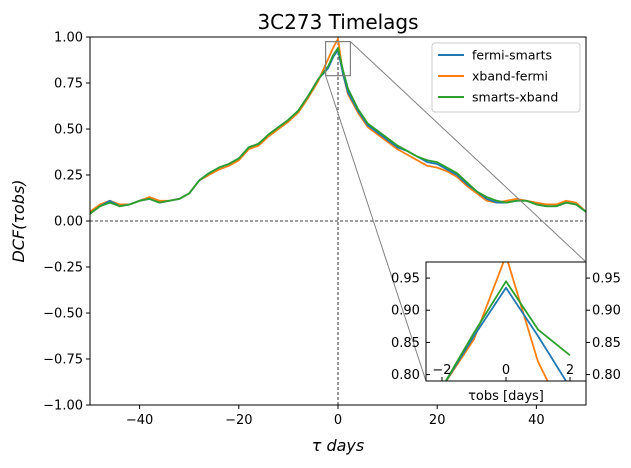 The image size is (631, 468). Describe the element at coordinates (405, 375) in the screenshot. I see `inset-y-tick-label-left: 0.80` at that location.